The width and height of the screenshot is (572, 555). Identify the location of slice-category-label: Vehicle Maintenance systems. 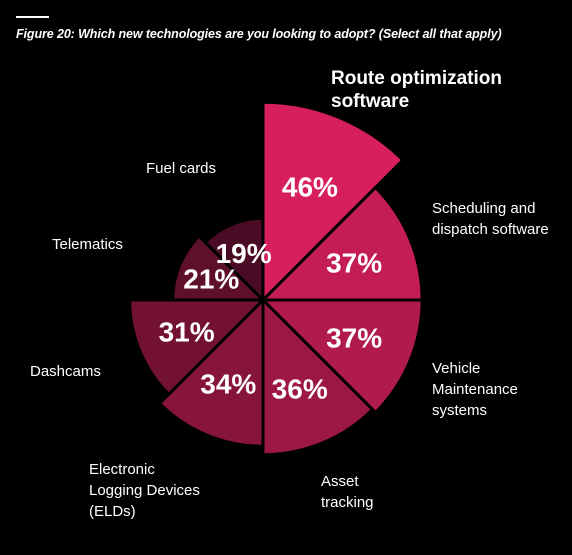
(475, 389).